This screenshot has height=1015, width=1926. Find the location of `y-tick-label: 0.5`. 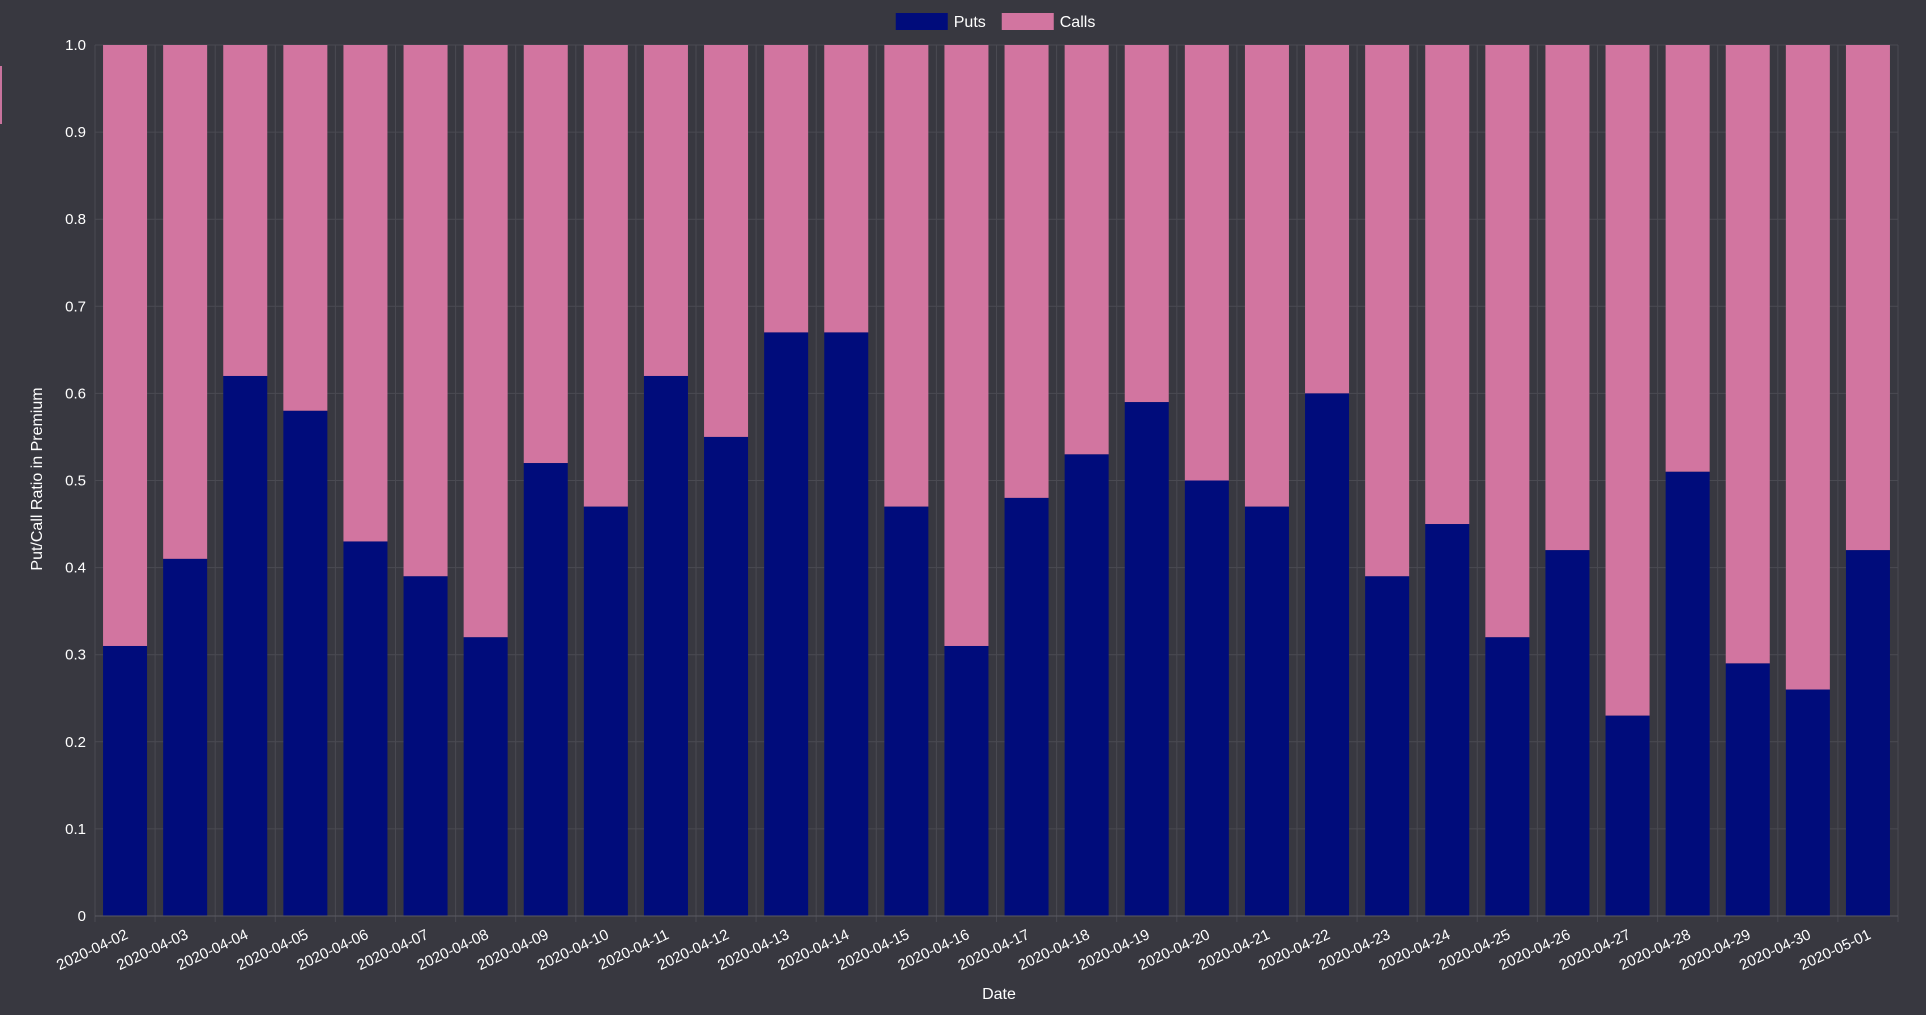

y-tick-label: 0.5 is located at coordinates (75, 481).